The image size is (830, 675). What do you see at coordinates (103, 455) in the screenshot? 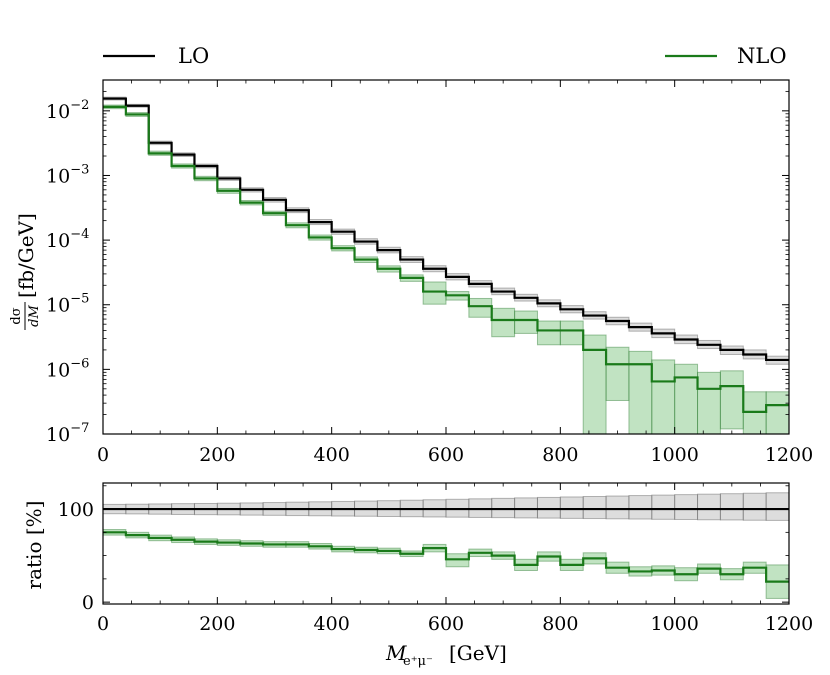
I see `top-x-tick-label-0: 0` at bounding box center [103, 455].